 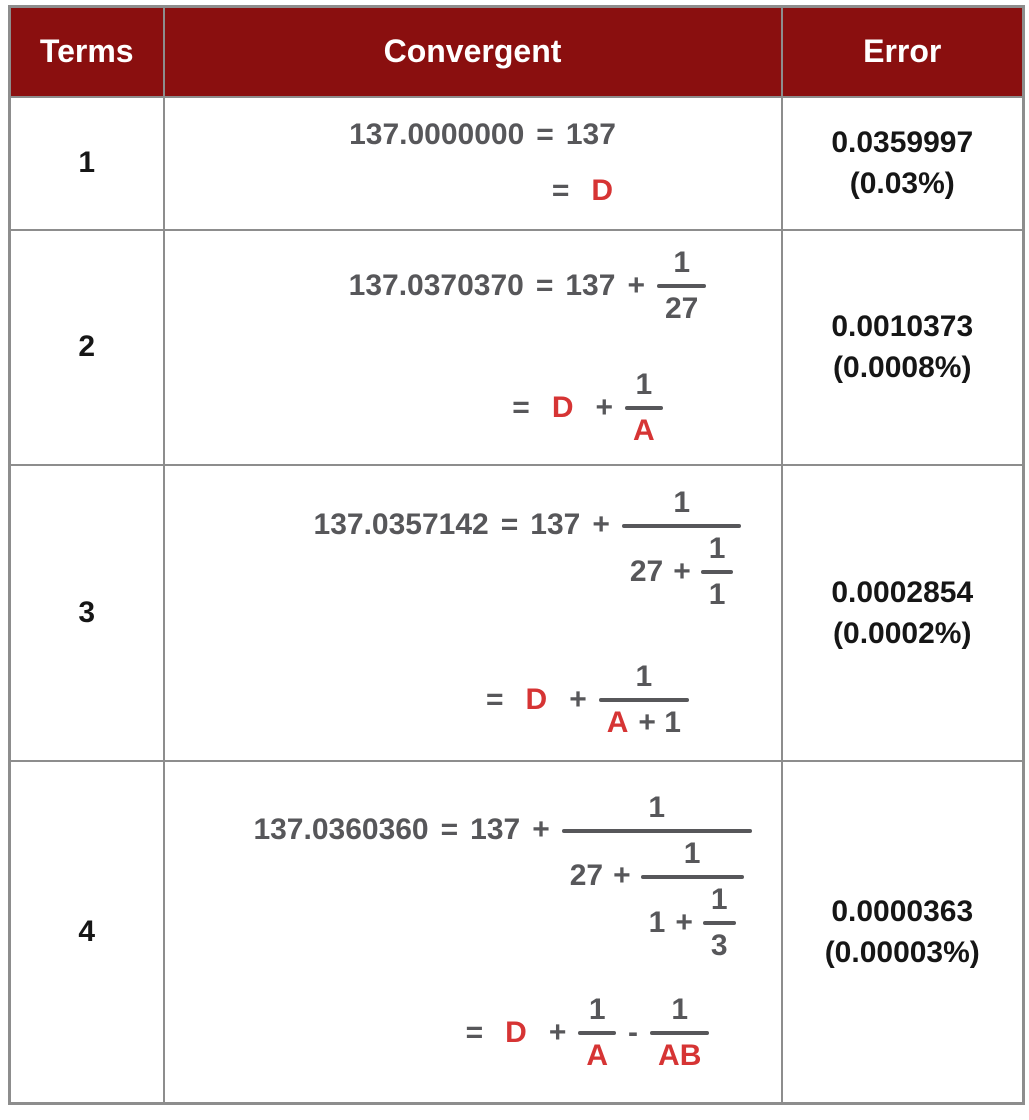 What do you see at coordinates (528, 286) in the screenshot?
I see `decimal-equation-line: 137.0370370 = 137 + 1 27` at bounding box center [528, 286].